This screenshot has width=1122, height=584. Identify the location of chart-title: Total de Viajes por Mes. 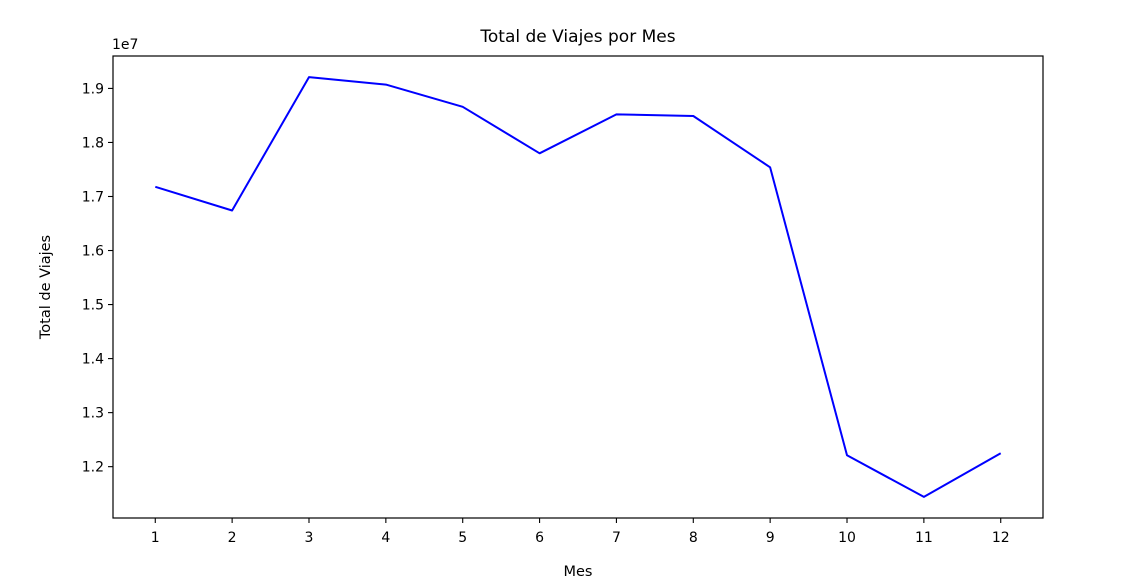
(577, 37).